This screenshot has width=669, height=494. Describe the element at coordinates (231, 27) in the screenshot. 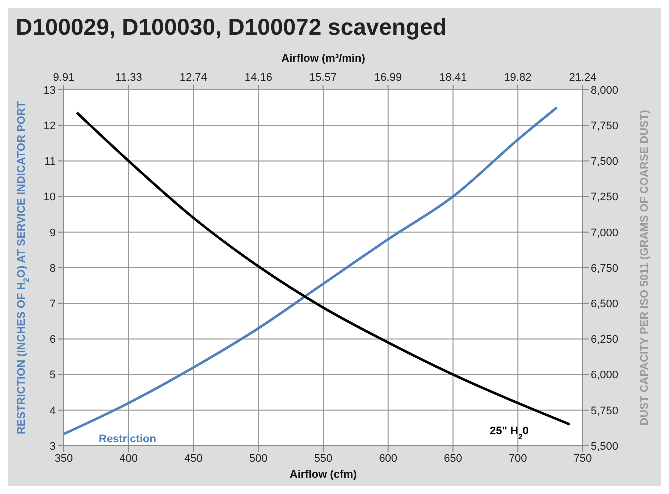

I see `chart-title: D100029, D100030, D100072 scavenged` at that location.